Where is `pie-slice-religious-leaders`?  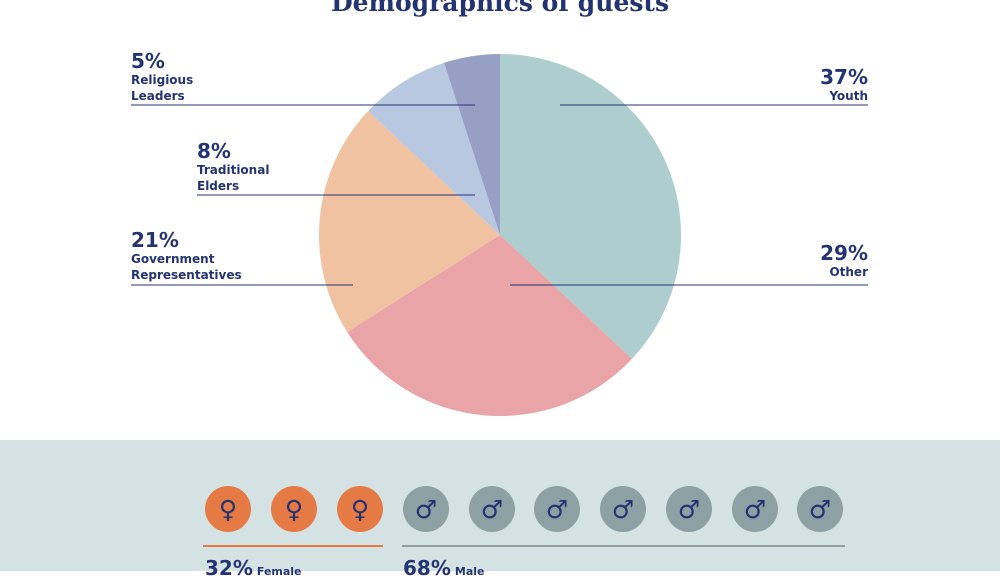
pie-slice-religious-leaders is located at coordinates (472, 144).